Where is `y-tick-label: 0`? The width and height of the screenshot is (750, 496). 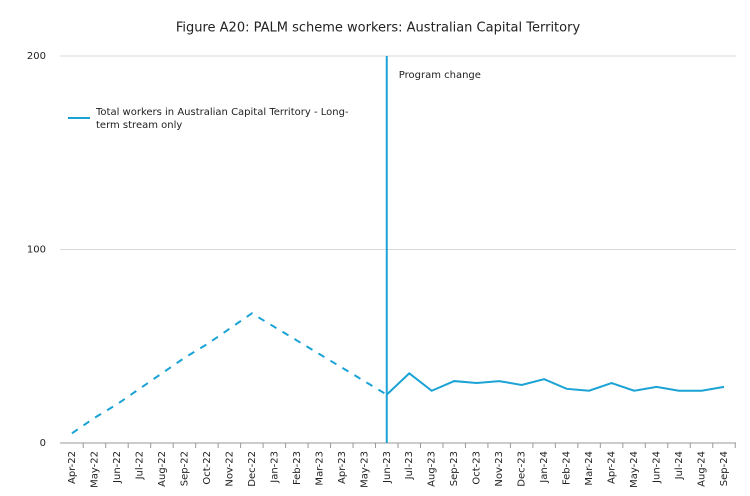 y-tick-label: 0 is located at coordinates (43, 443).